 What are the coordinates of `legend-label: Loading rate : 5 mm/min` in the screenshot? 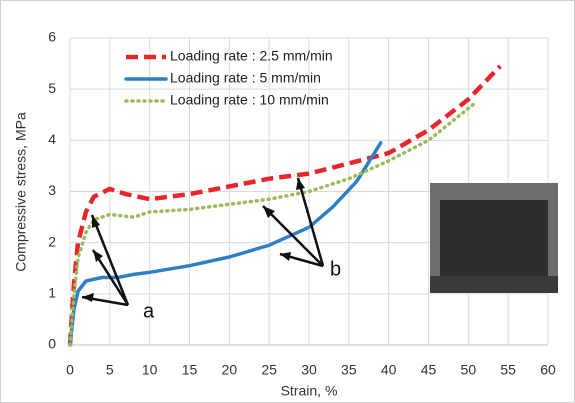 It's located at (245, 78).